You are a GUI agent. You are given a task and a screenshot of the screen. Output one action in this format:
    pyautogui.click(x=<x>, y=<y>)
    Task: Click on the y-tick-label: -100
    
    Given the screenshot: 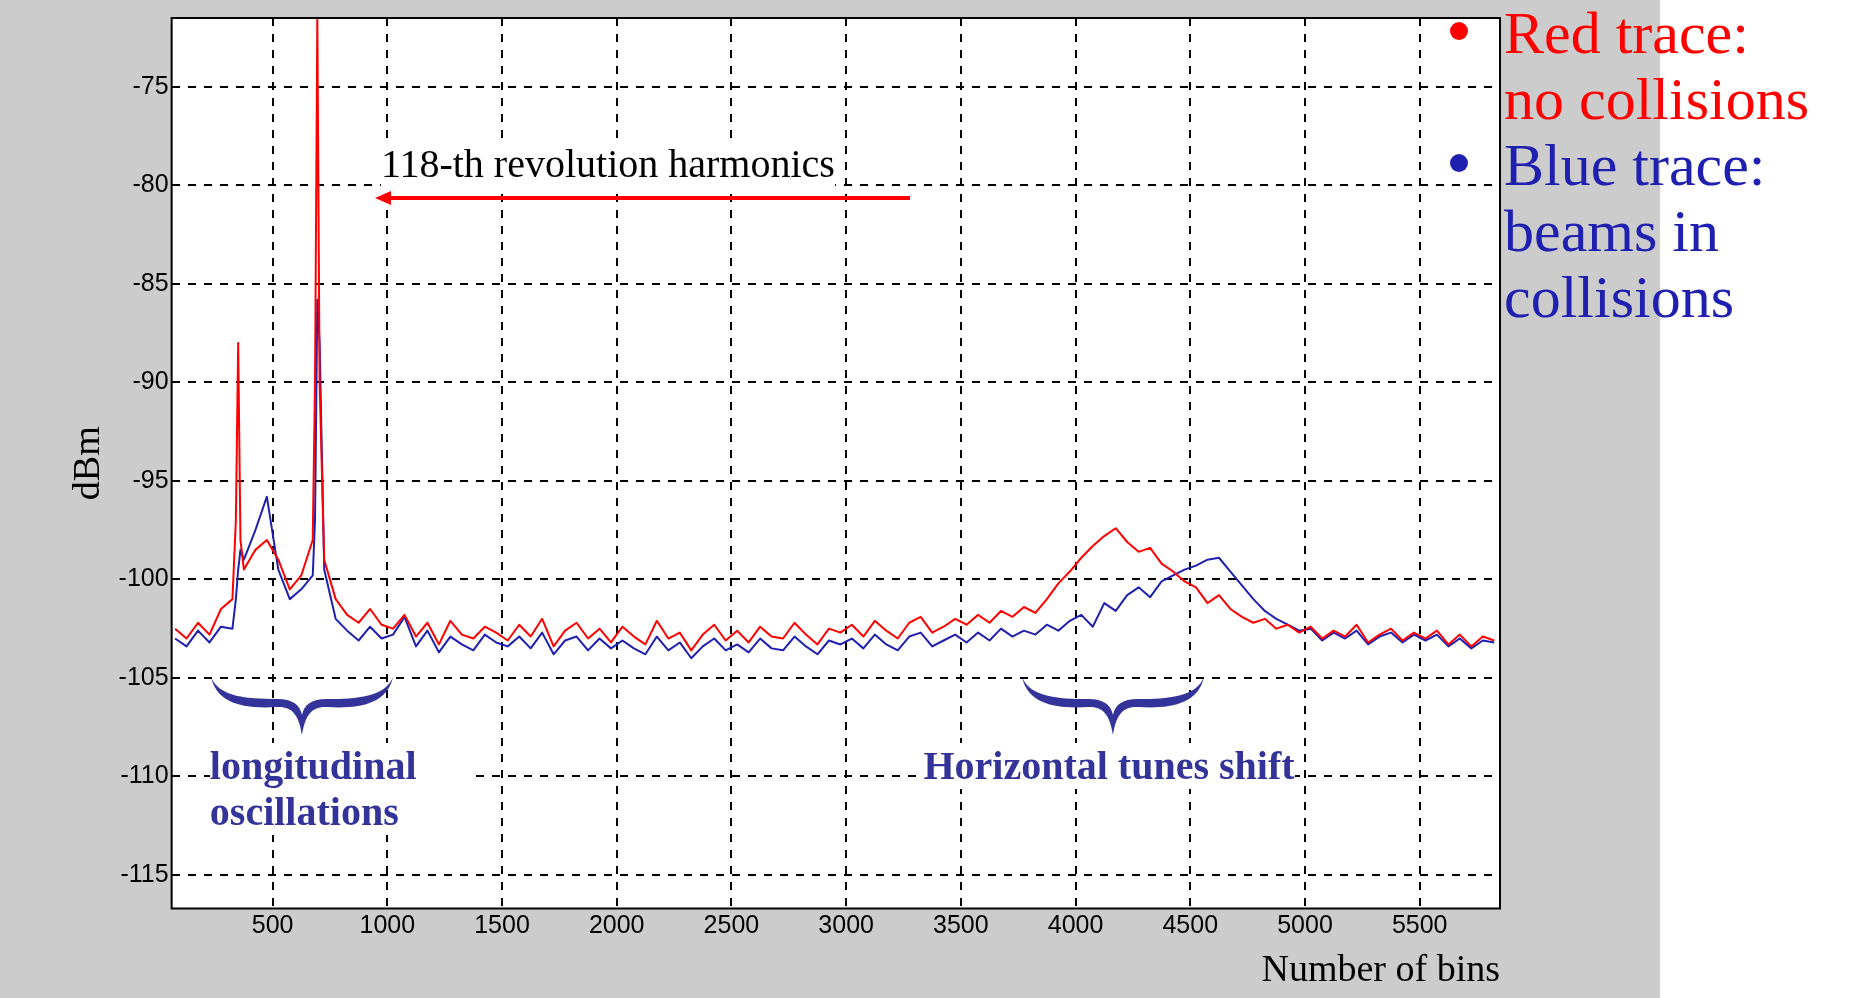 What is the action you would take?
    pyautogui.click(x=143, y=577)
    